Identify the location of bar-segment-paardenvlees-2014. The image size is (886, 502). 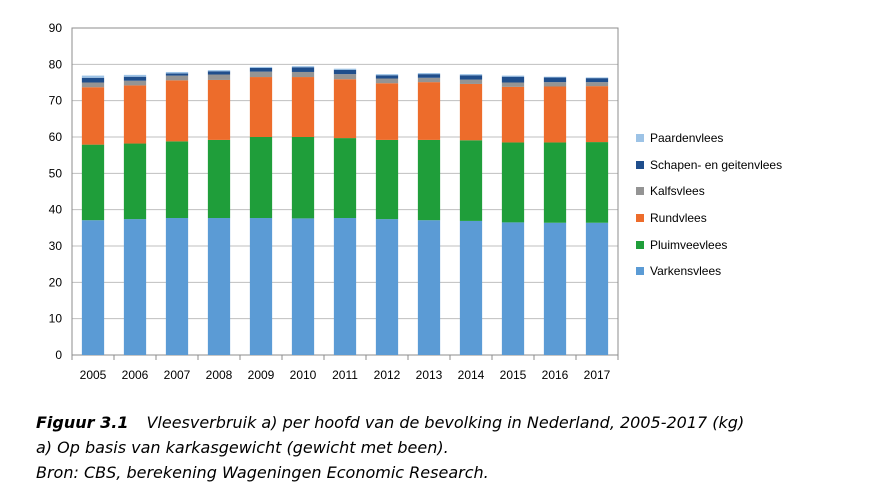
(471, 75).